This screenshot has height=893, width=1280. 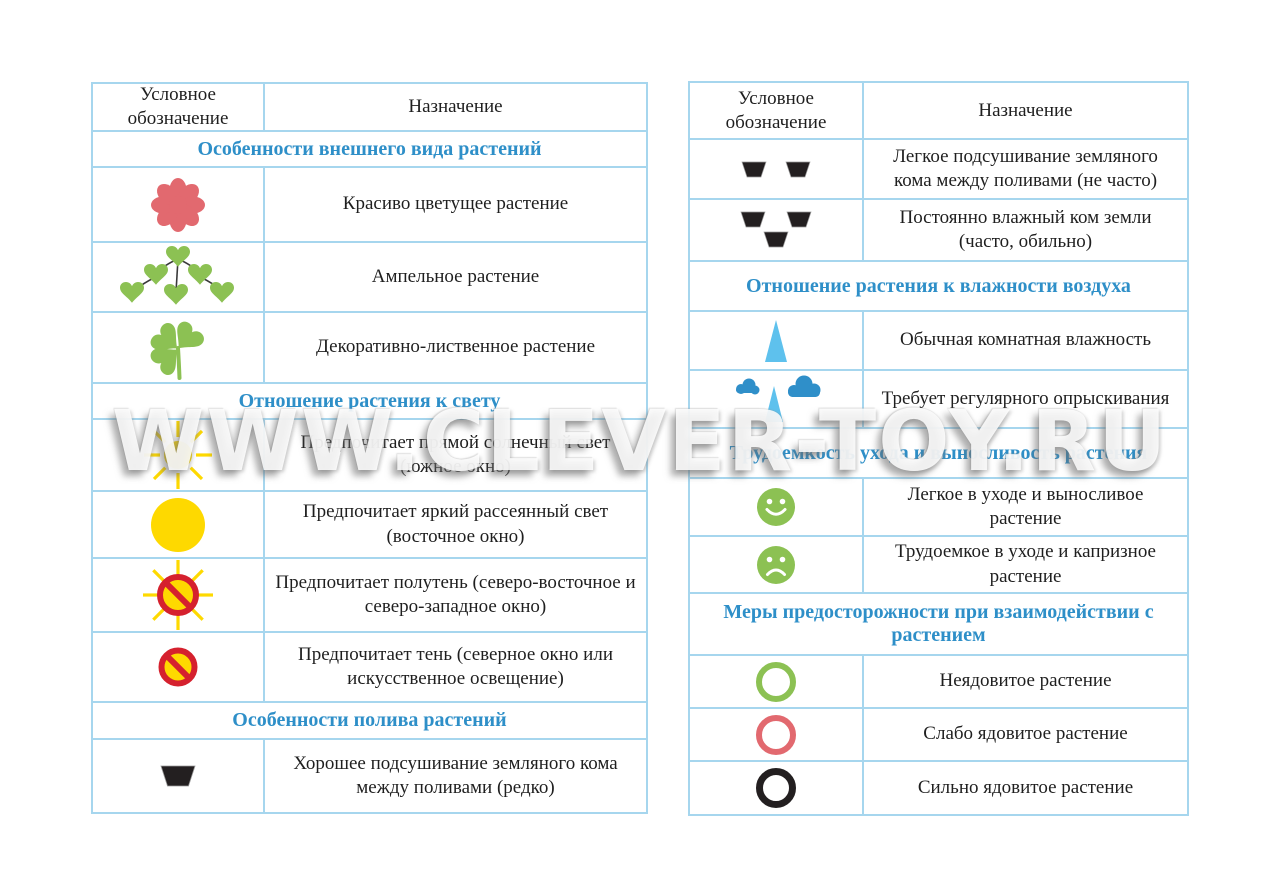 What do you see at coordinates (455, 204) in the screenshot?
I see `purpose-cell: Красиво цветущее растение` at bounding box center [455, 204].